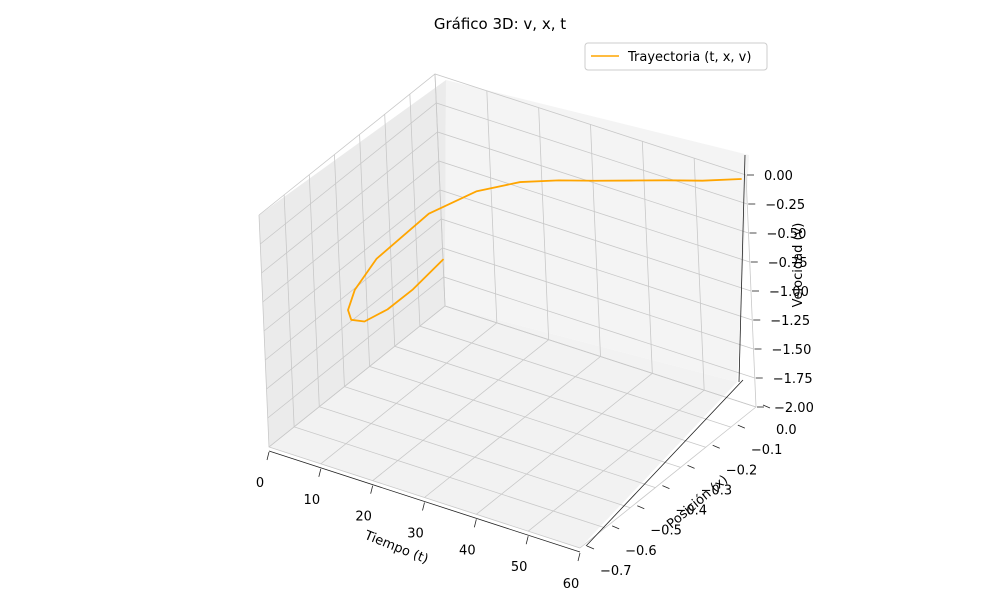 The height and width of the screenshot is (600, 1000). What do you see at coordinates (793, 379) in the screenshot?
I see `z-tick-label: −1.75` at bounding box center [793, 379].